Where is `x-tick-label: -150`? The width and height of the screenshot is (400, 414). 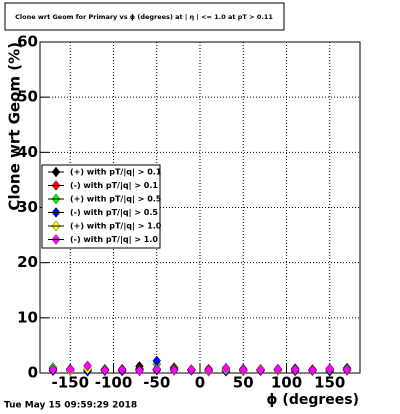
x-tick-label: -150 is located at coordinates (70, 383).